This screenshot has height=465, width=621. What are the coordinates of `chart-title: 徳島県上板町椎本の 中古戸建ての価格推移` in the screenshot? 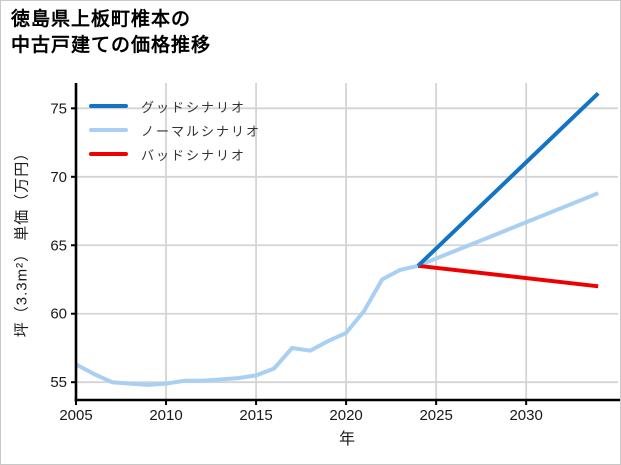 It's located at (111, 33).